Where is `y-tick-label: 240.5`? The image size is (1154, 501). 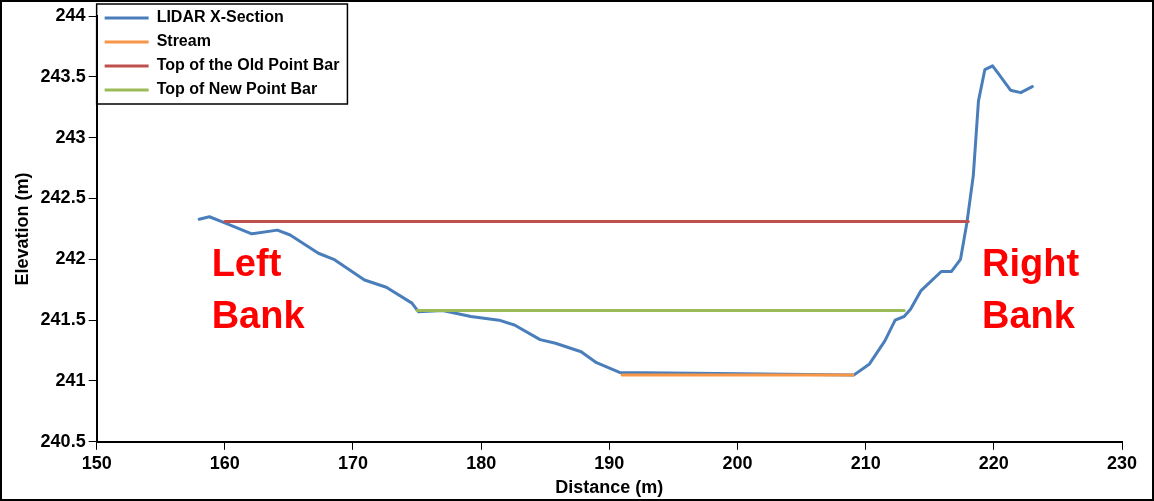
y-tick-label: 240.5 is located at coordinates (63, 440).